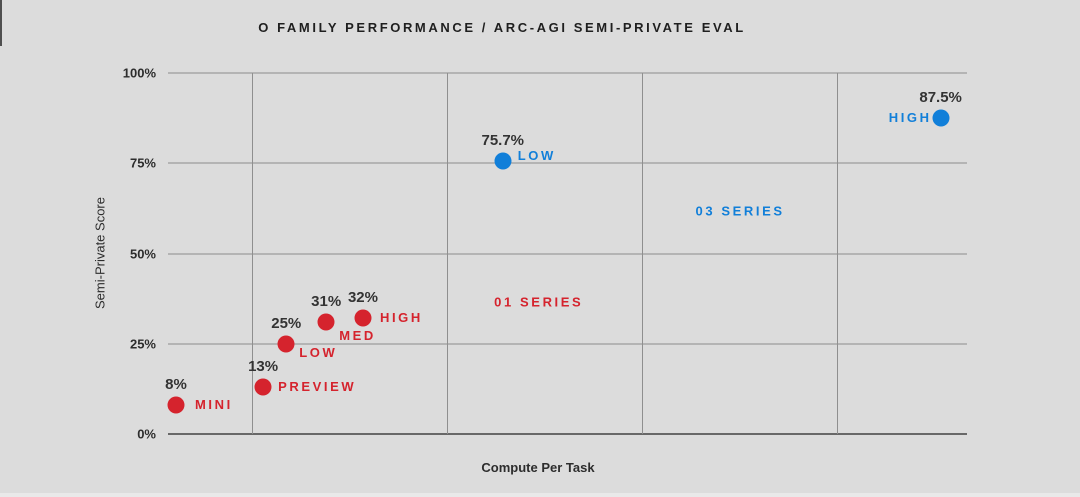 The width and height of the screenshot is (1080, 497). I want to click on point-value-label: 87.5%, so click(940, 98).